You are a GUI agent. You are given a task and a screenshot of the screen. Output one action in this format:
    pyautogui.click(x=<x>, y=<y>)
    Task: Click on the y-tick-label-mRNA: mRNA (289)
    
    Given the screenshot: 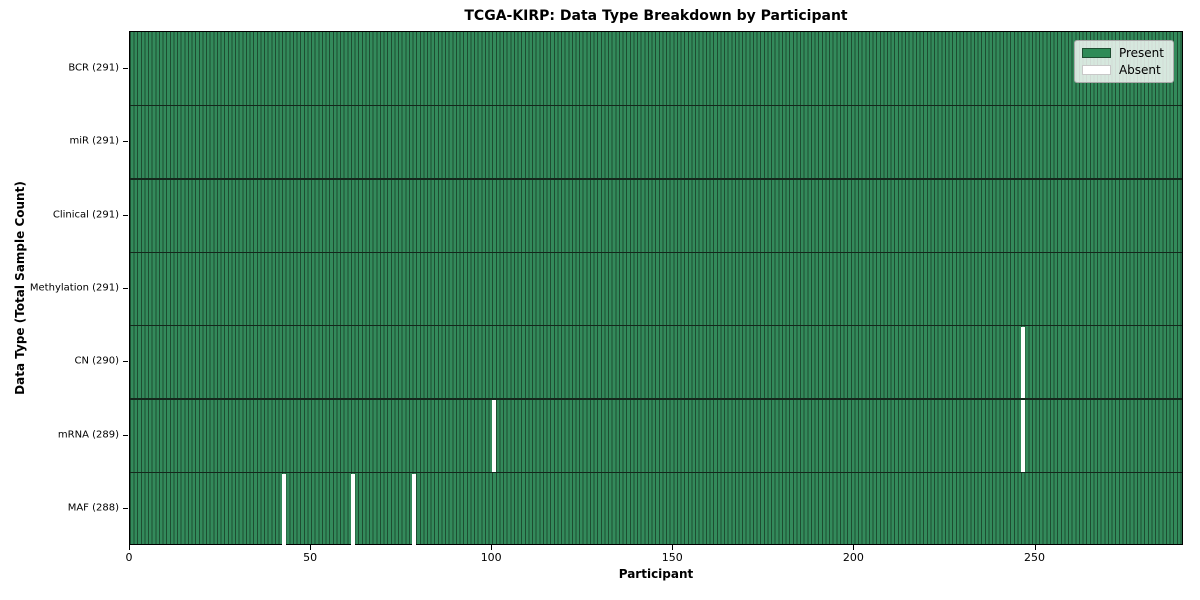 What is the action you would take?
    pyautogui.click(x=88, y=435)
    